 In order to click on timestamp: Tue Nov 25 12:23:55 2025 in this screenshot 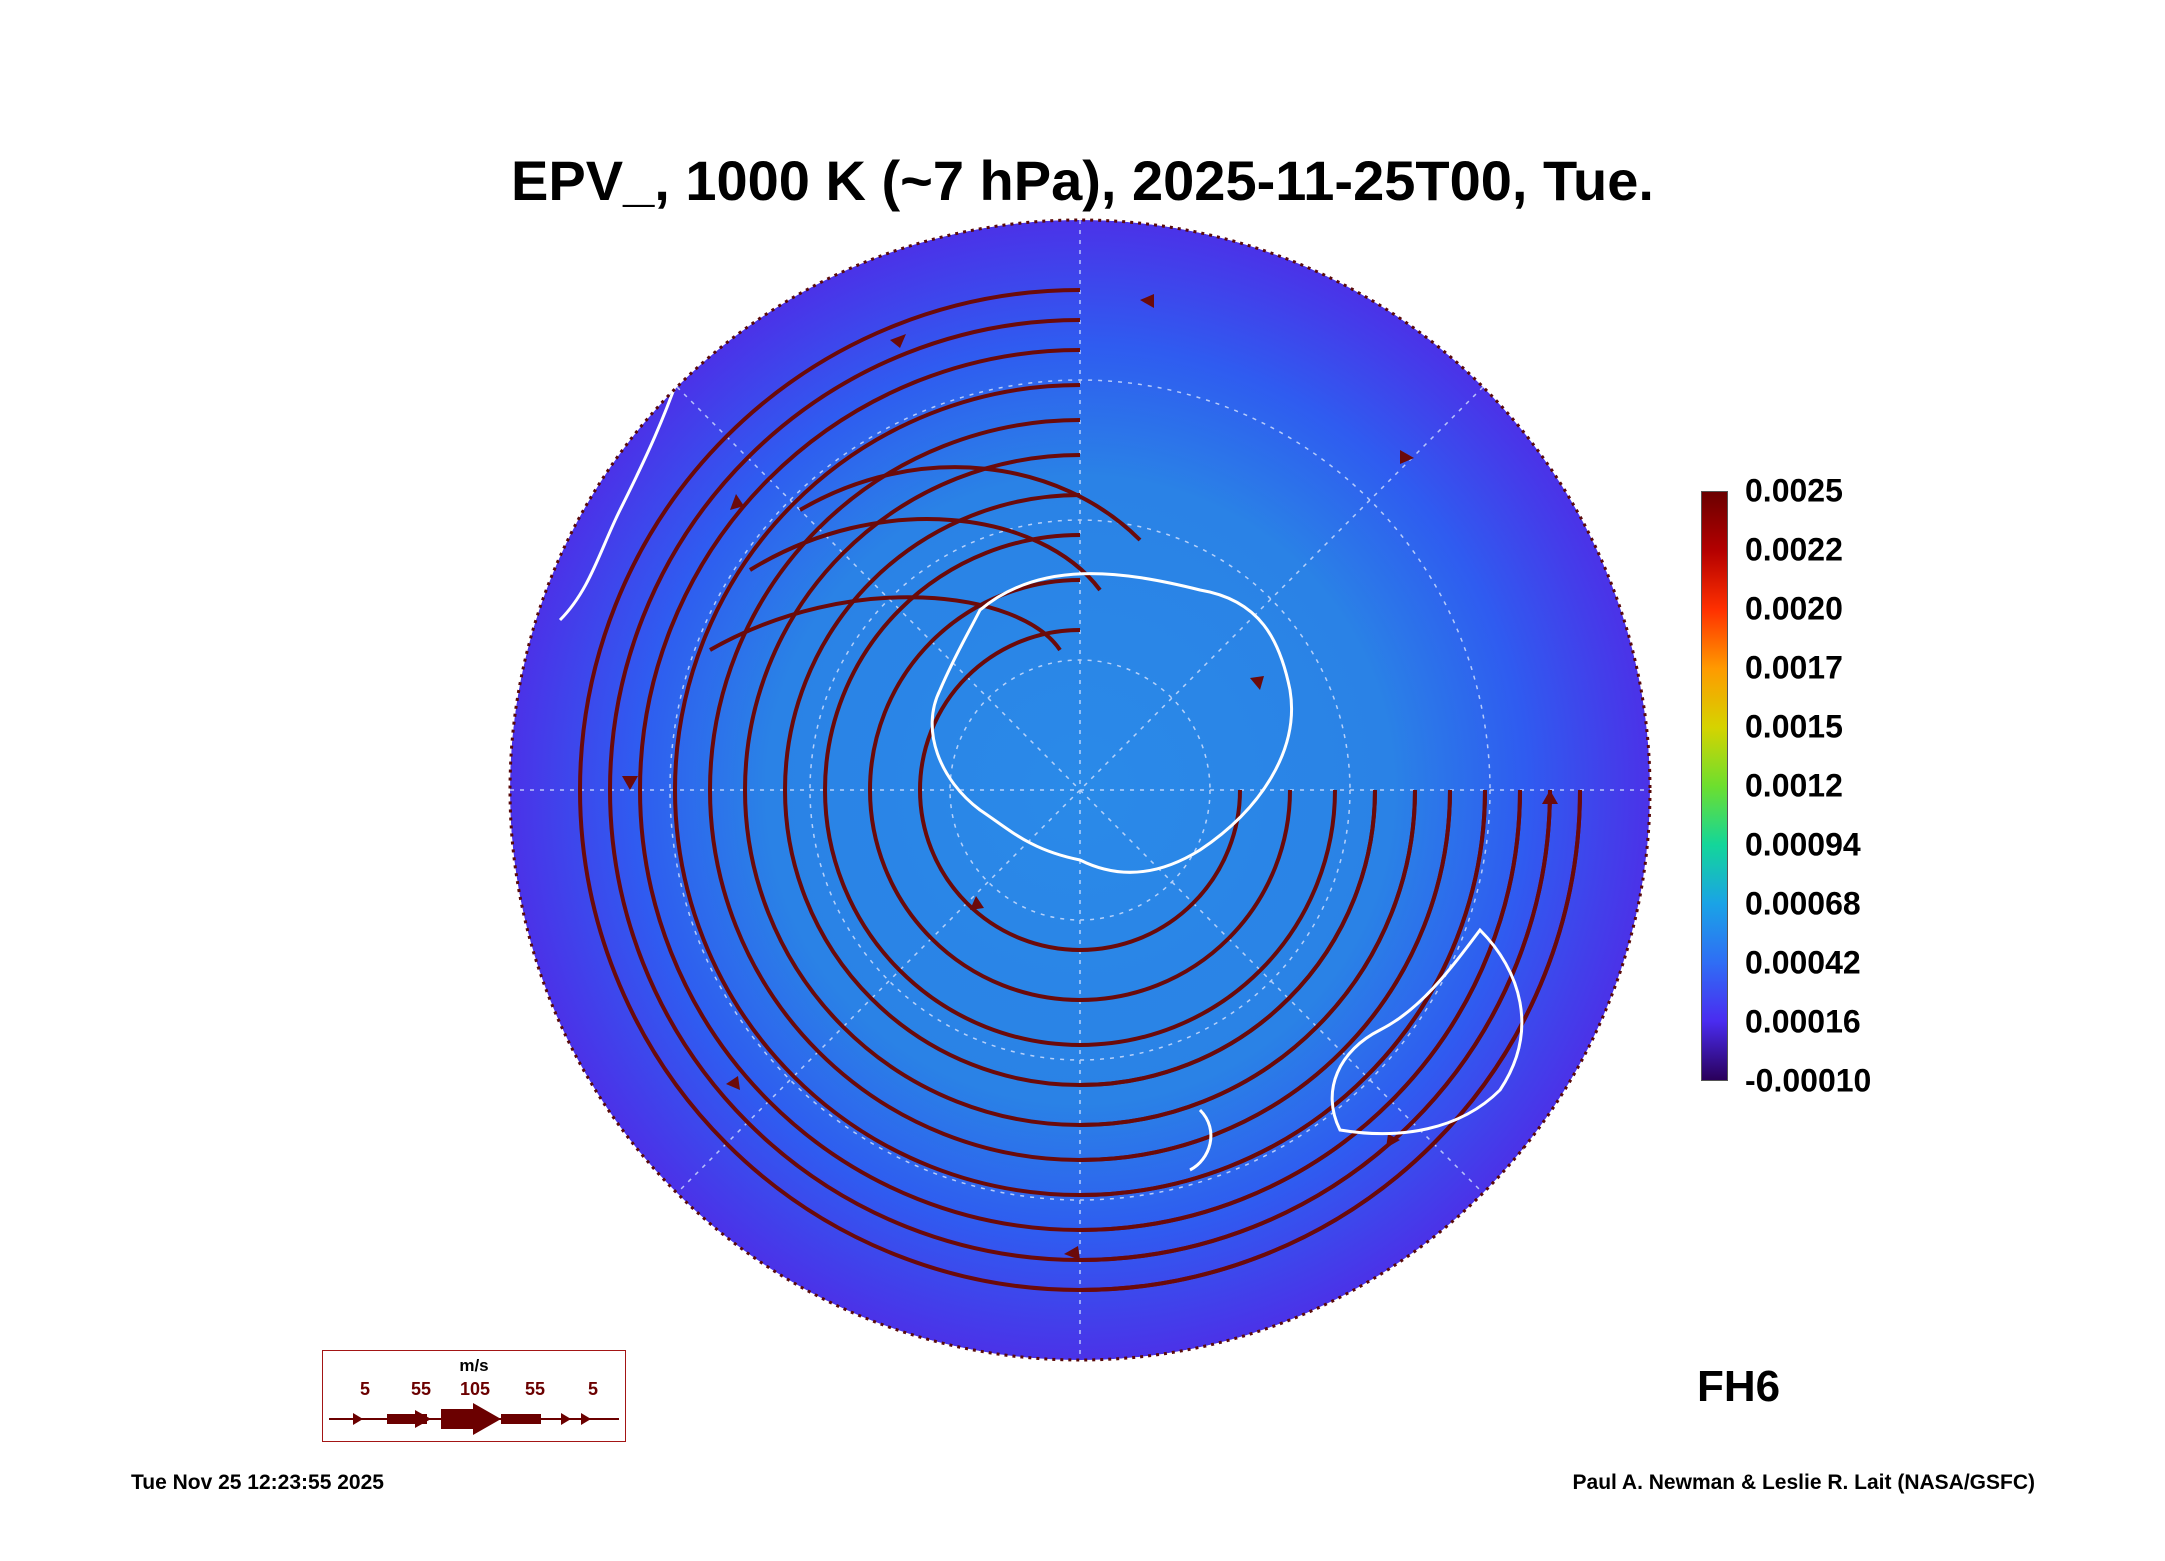, I will do `click(257, 1482)`.